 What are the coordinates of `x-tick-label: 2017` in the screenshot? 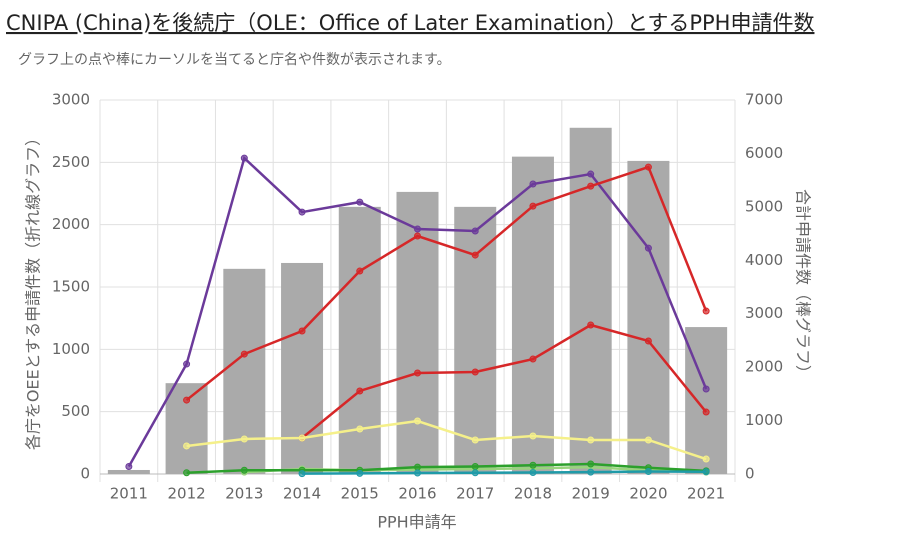 It's located at (475, 494).